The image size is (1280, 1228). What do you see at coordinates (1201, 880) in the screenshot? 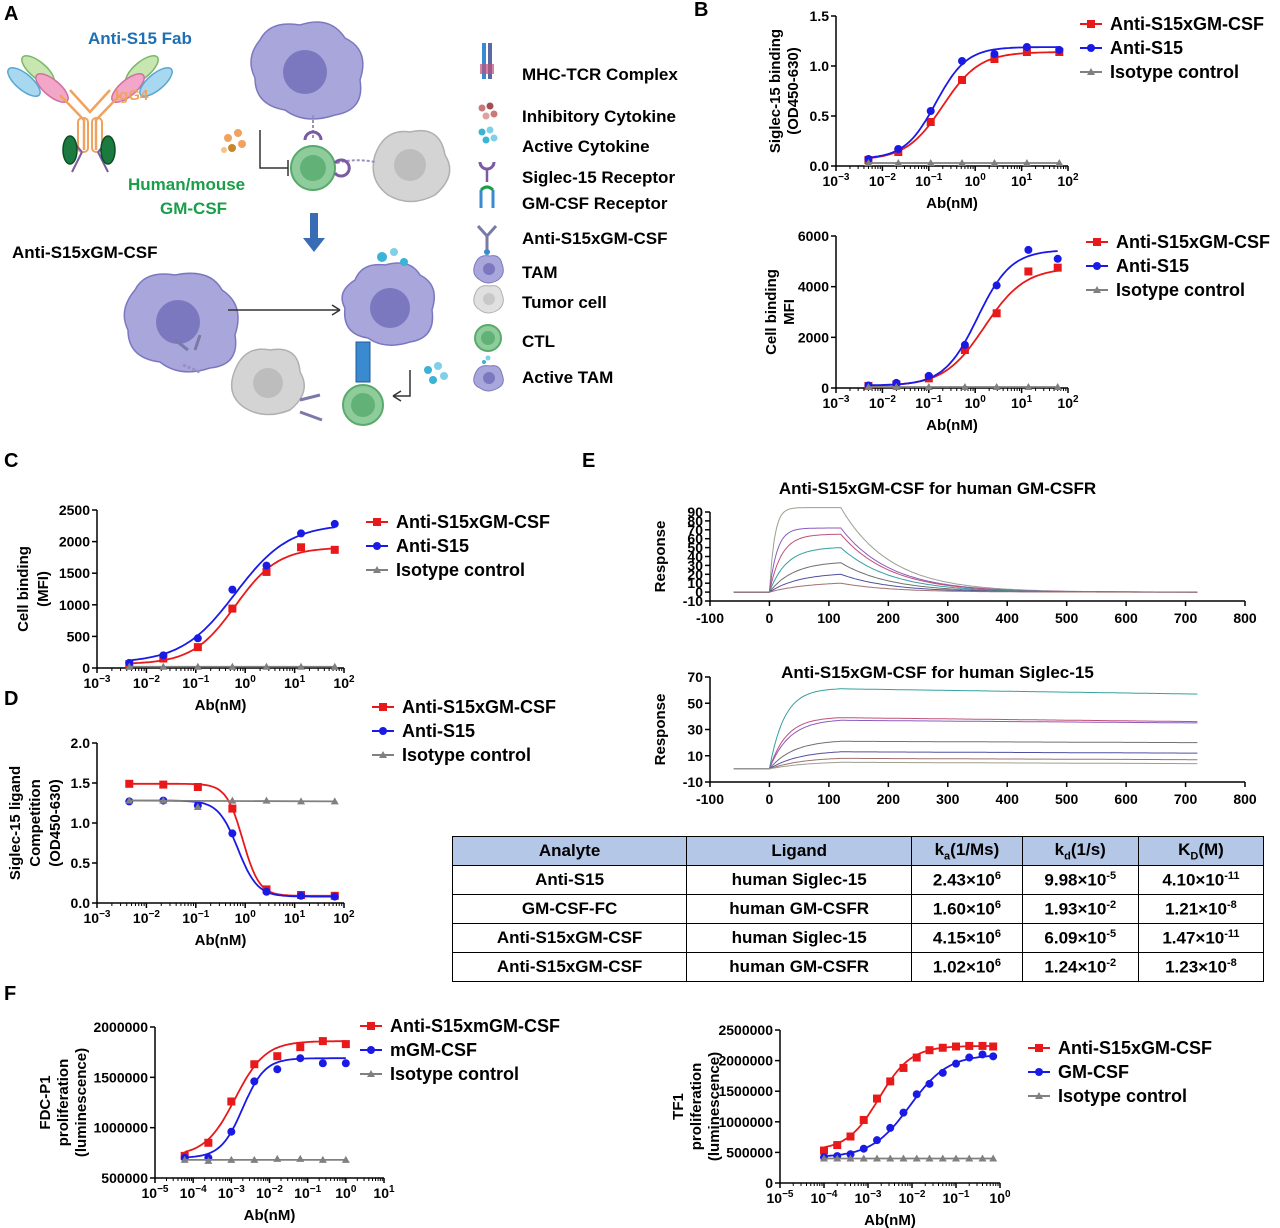
I see `table-cell: 4.10×10-11` at bounding box center [1201, 880].